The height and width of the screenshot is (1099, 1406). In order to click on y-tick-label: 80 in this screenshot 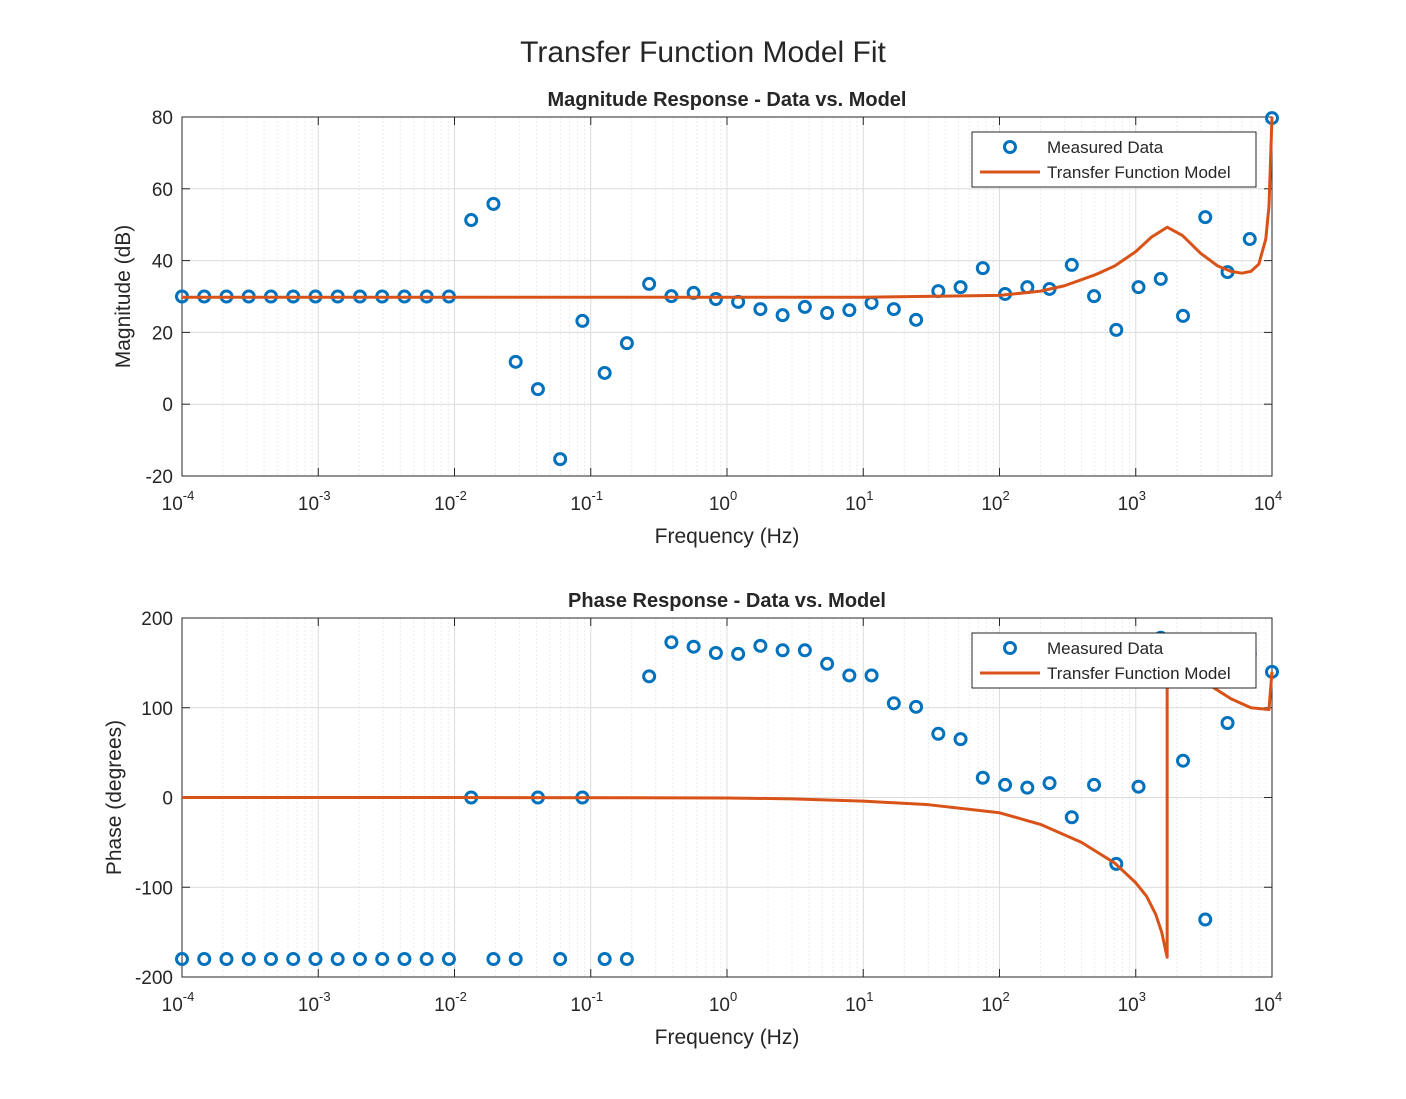, I will do `click(162, 118)`.